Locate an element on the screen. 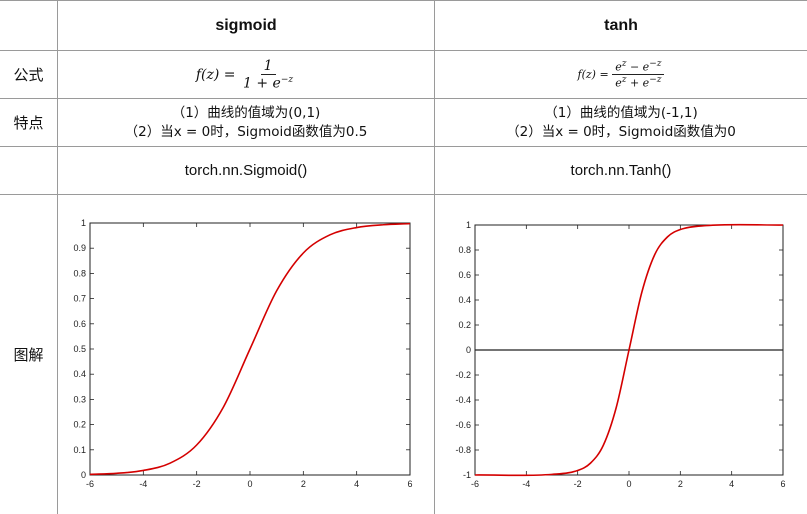  formula-denominator: 1 + e−z is located at coordinates (268, 83).